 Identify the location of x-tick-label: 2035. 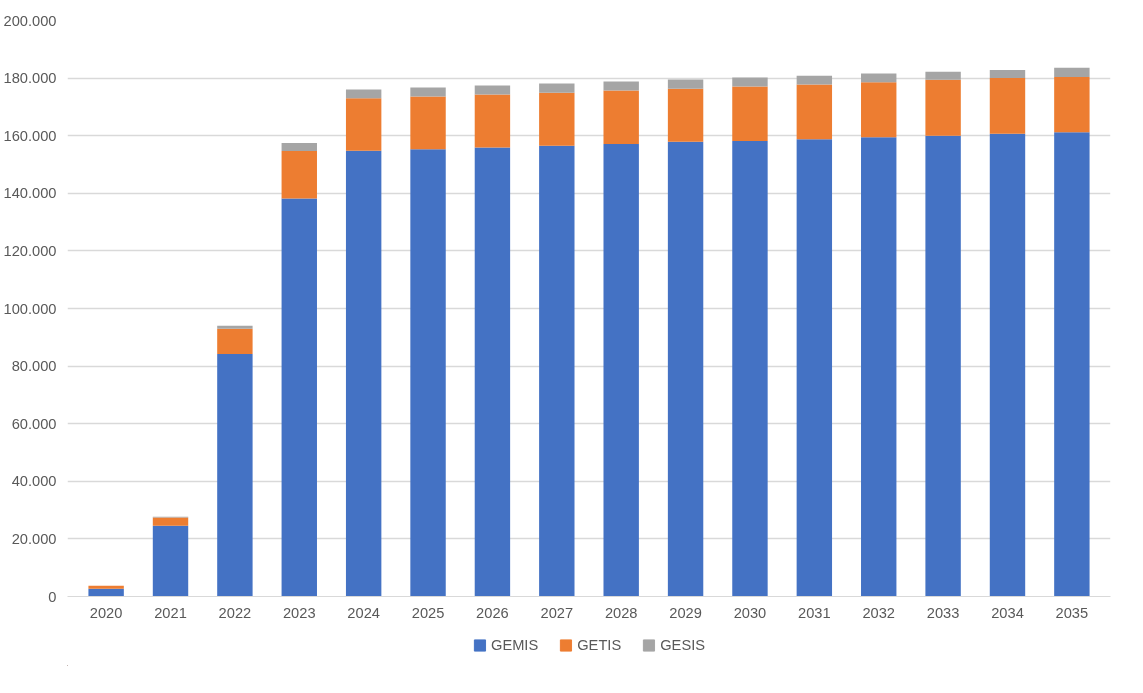
(1072, 612).